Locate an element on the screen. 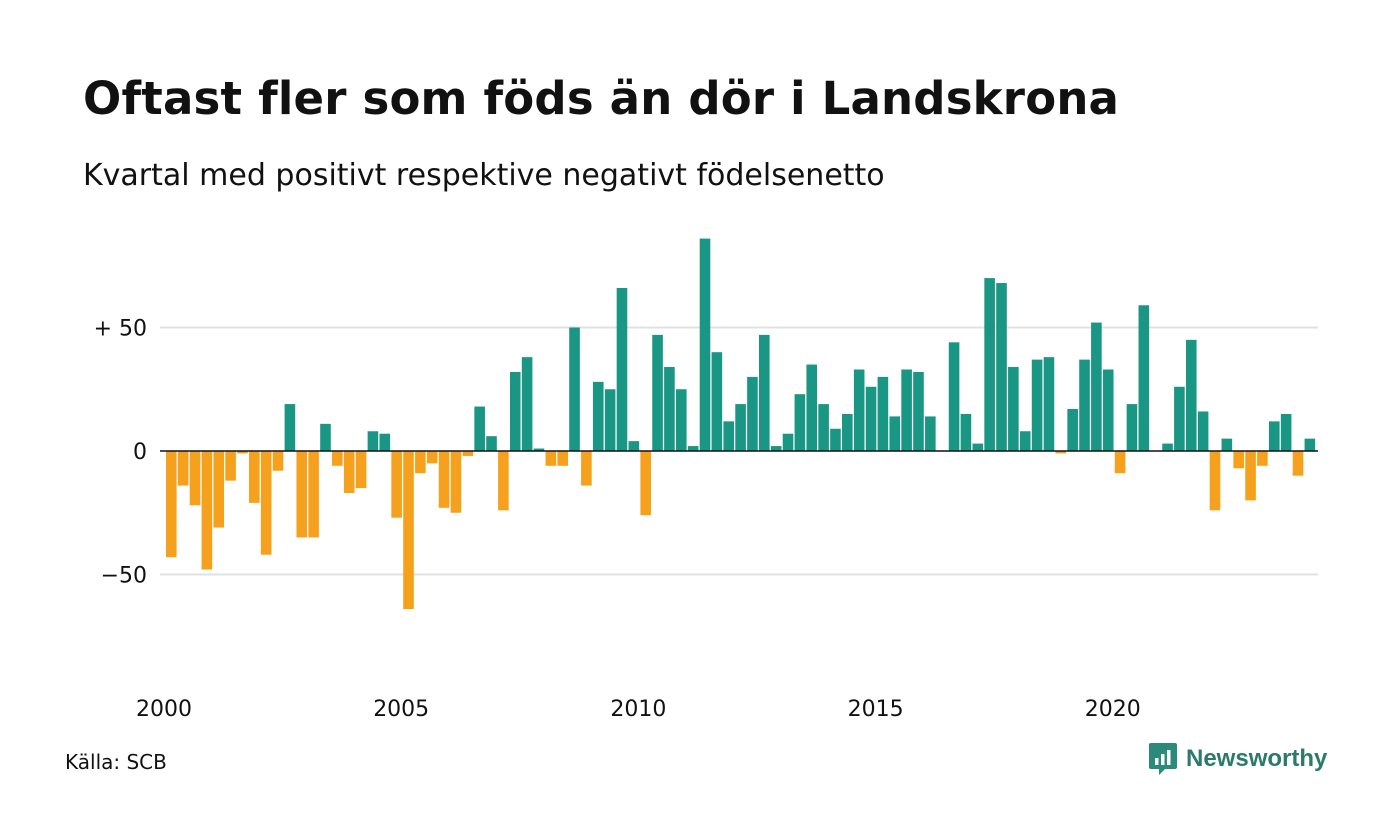  x-tick-label: 2010 is located at coordinates (638, 709).